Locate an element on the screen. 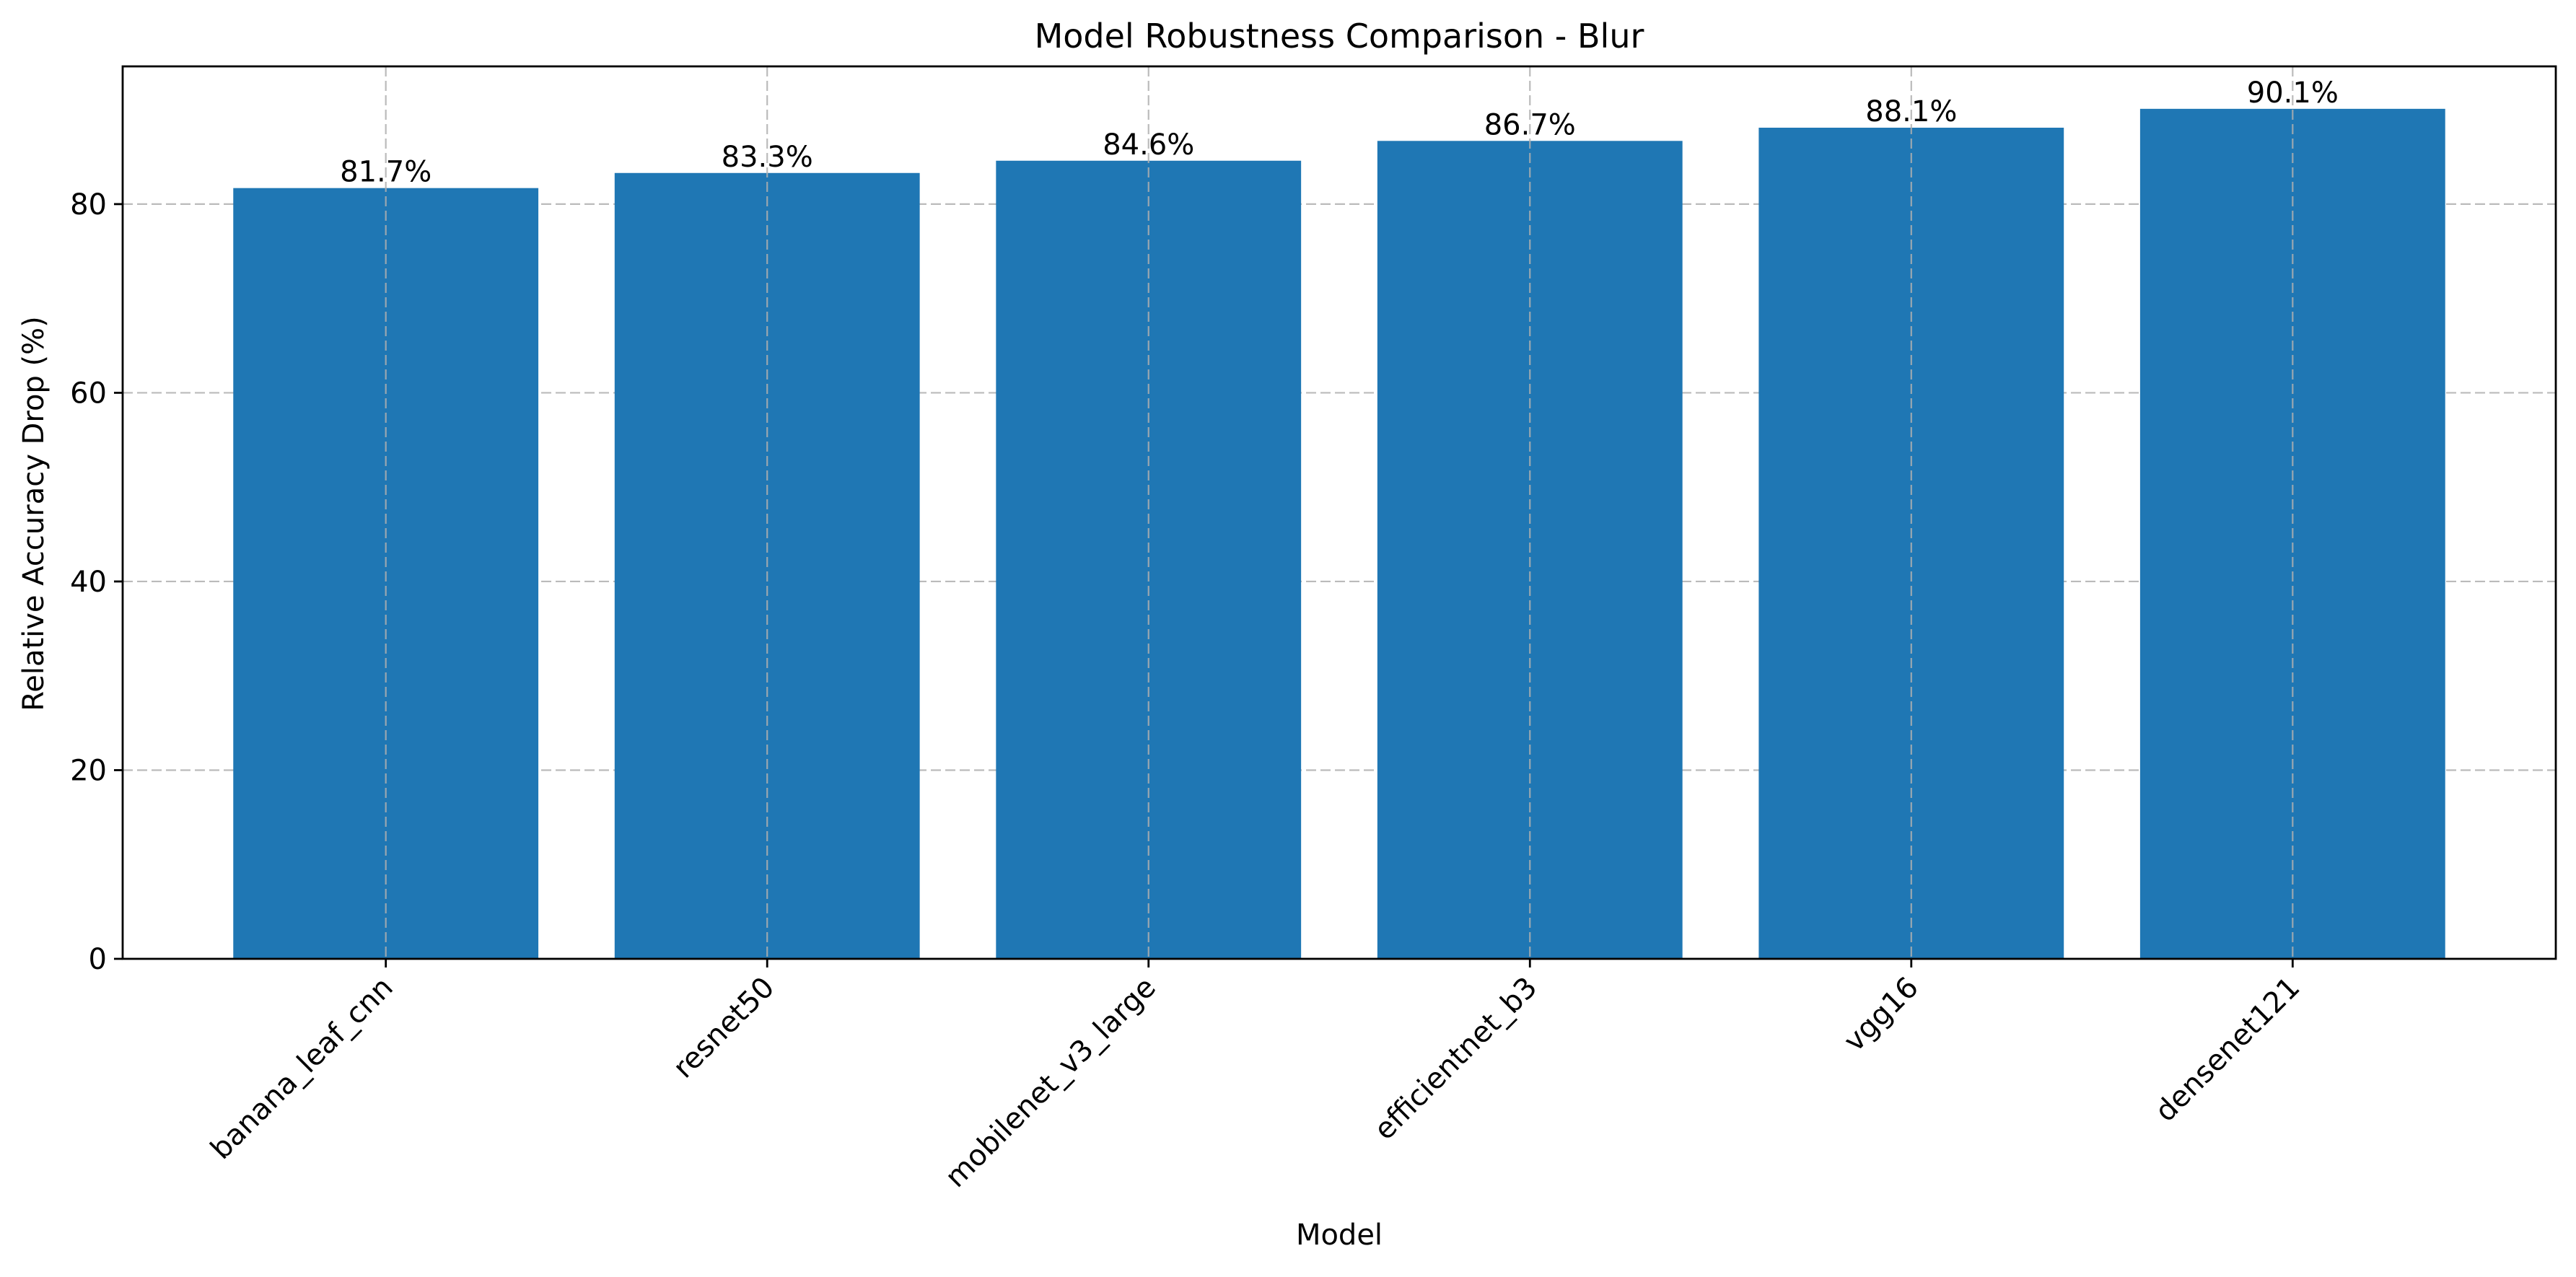  y-tick-label: 40 is located at coordinates (88, 583).